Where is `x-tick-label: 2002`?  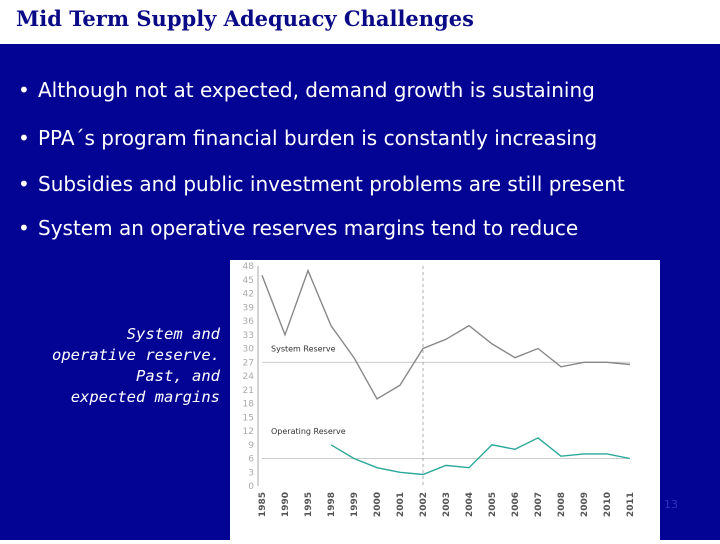
x-tick-label: 2002 is located at coordinates (424, 504).